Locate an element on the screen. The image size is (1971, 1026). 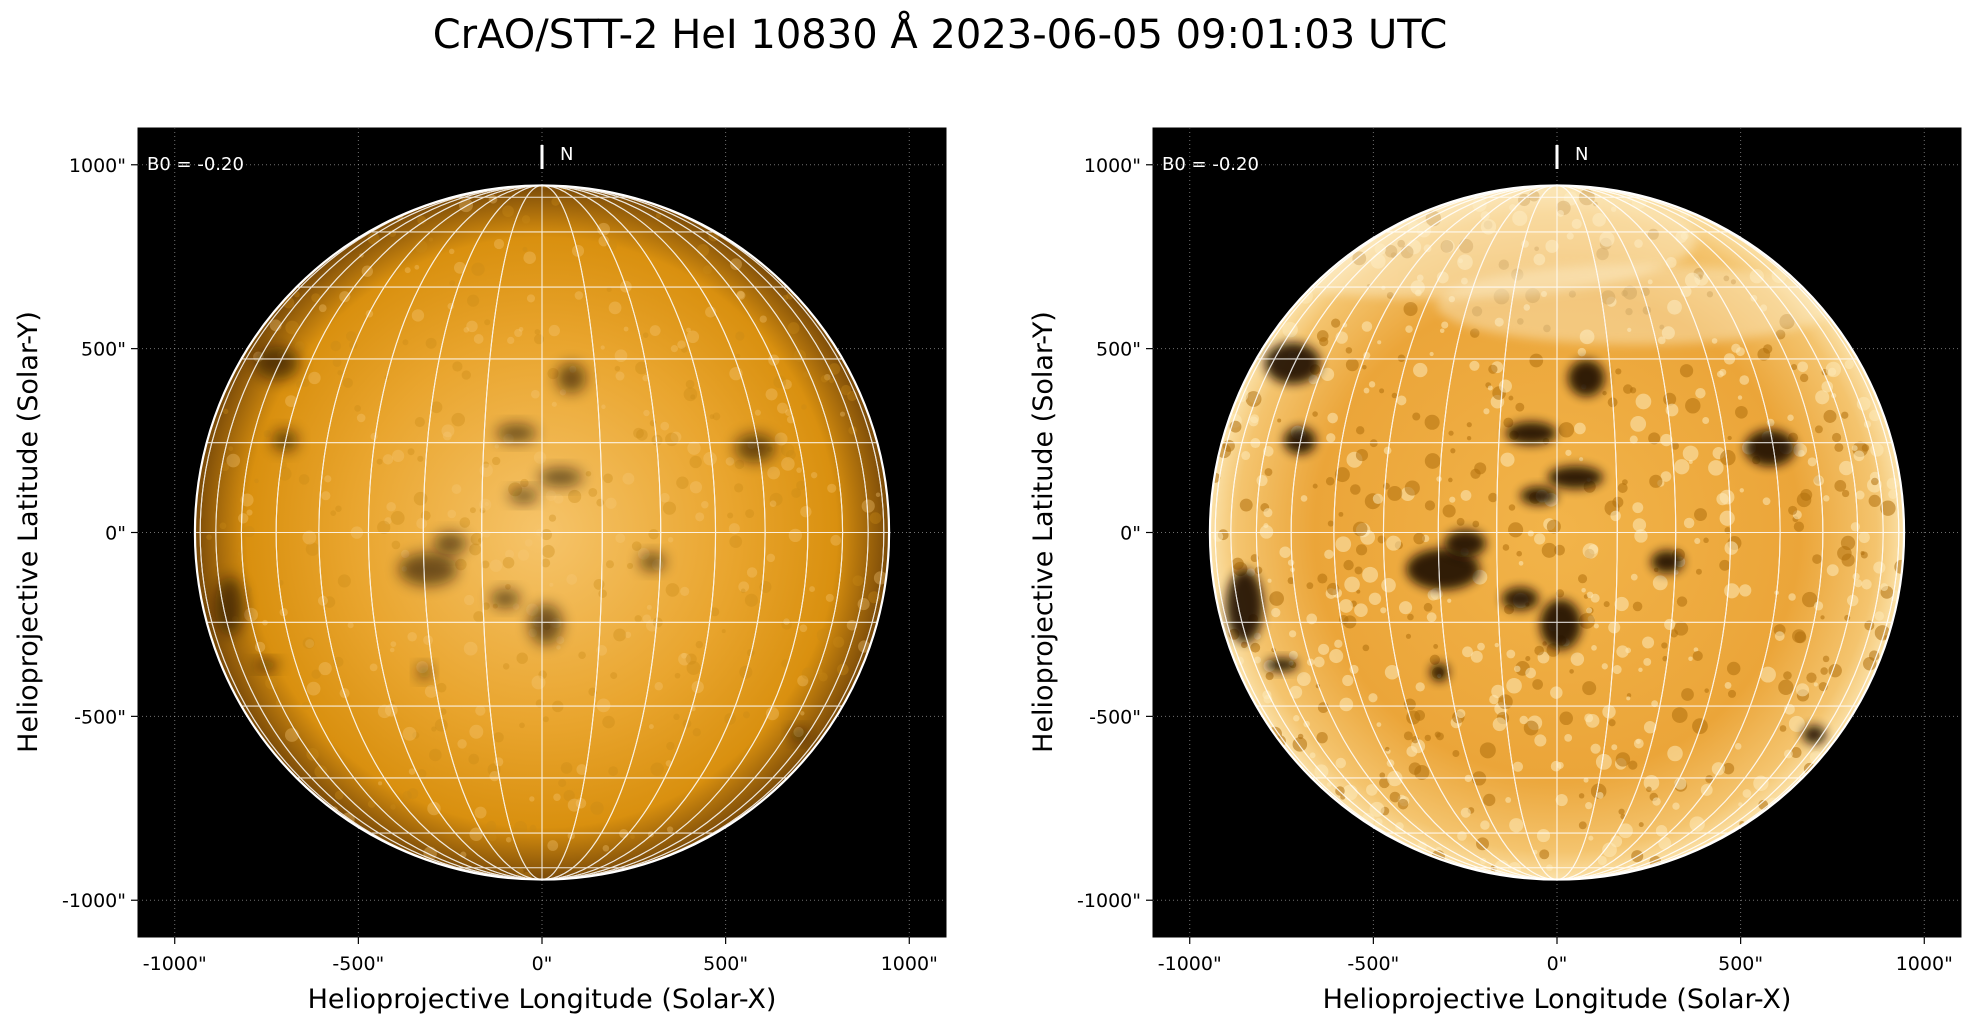
longitude-line is located at coordinates (542, 532).